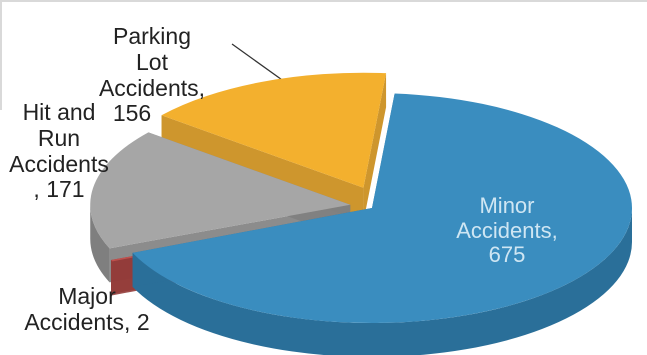 The image size is (647, 355). I want to click on slice-side-hit-and-run-accidents, so click(100, 243).